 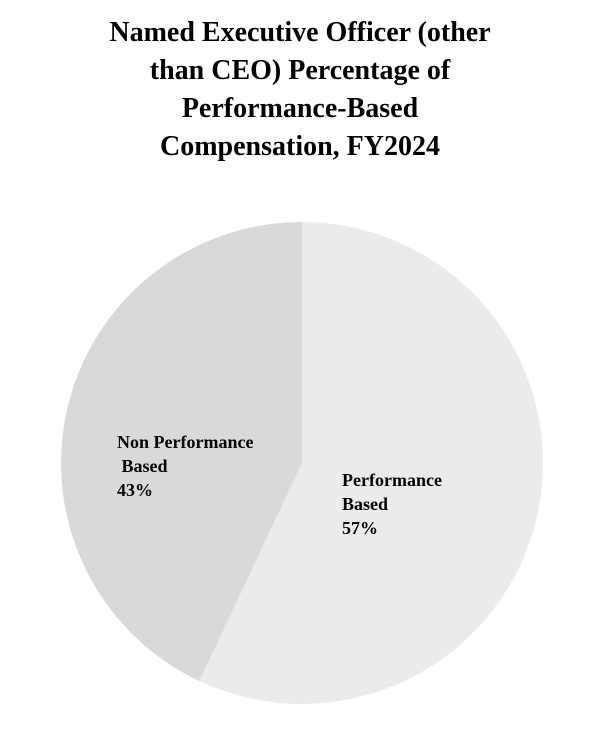 What do you see at coordinates (185, 466) in the screenshot?
I see `slice-label-non-performance-based: Non Performance Based 43%` at bounding box center [185, 466].